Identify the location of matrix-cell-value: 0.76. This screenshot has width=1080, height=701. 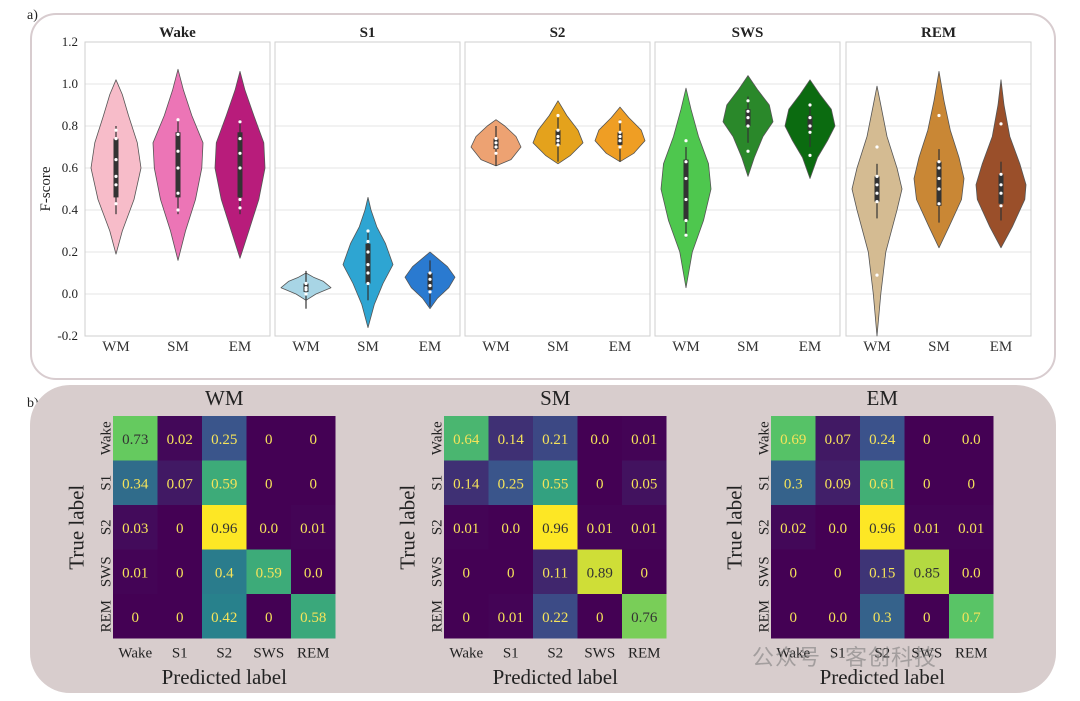
(644, 618).